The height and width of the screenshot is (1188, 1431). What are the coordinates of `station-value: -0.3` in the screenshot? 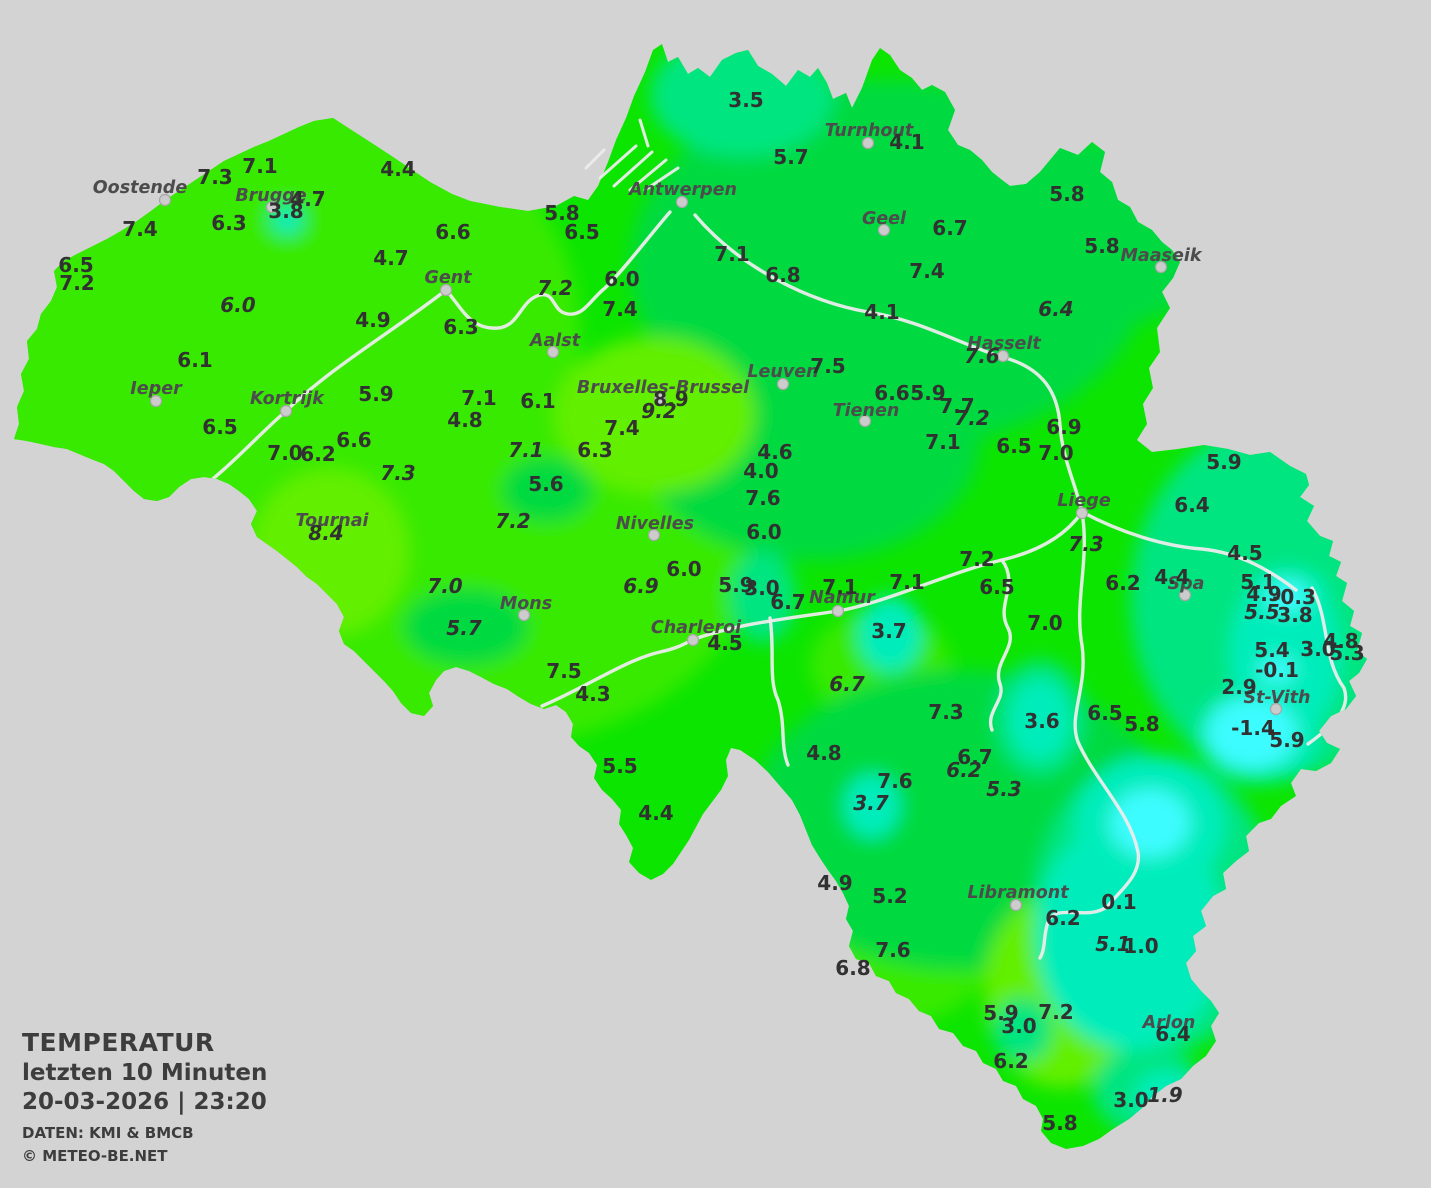 It's located at (1294, 597).